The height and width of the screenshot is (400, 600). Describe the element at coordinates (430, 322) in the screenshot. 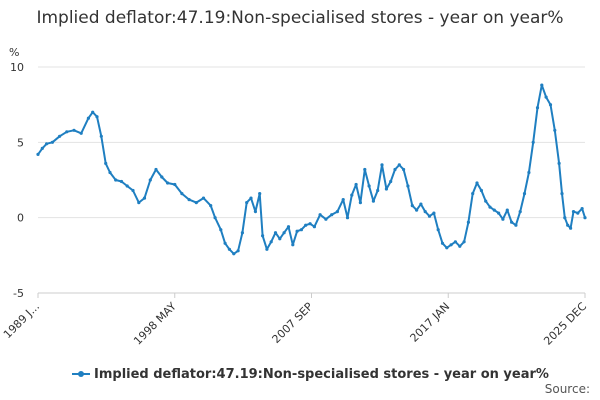

I see `x-tick-label: 2017 JAN` at that location.